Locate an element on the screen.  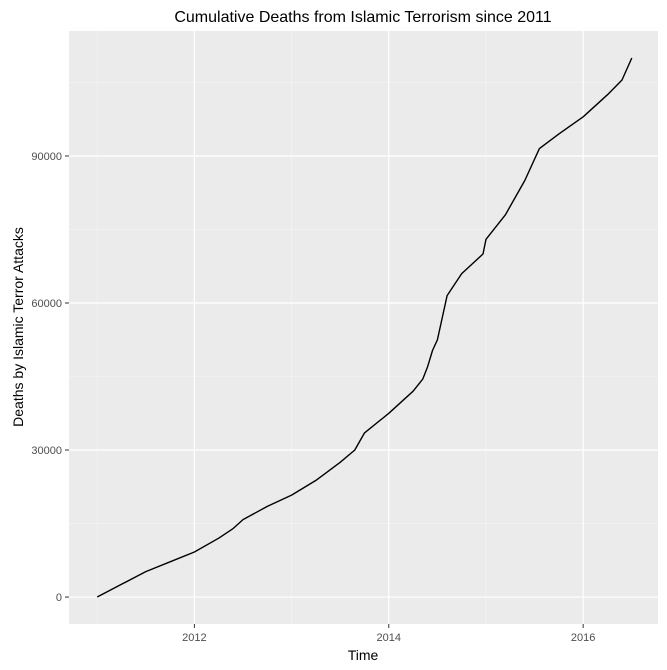
y-tick-label: 30000 is located at coordinates (46, 451).